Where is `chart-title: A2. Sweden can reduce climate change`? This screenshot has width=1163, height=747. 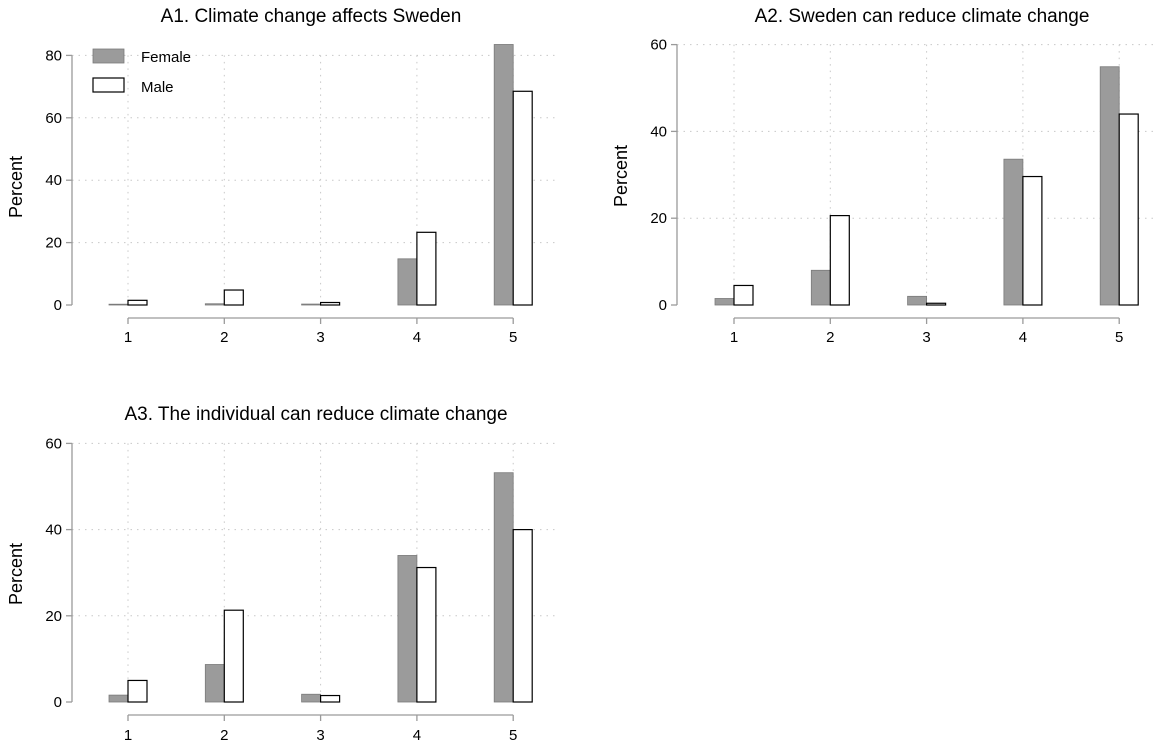
chart-title: A2. Sweden can reduce climate change is located at coordinates (922, 16).